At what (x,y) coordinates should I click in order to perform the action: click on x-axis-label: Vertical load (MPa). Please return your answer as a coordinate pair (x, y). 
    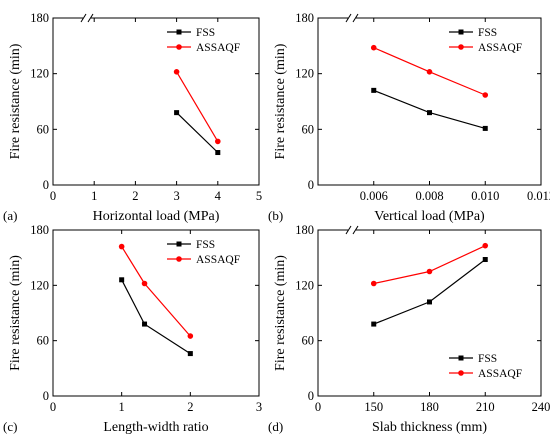
    Looking at the image, I should click on (429, 216).